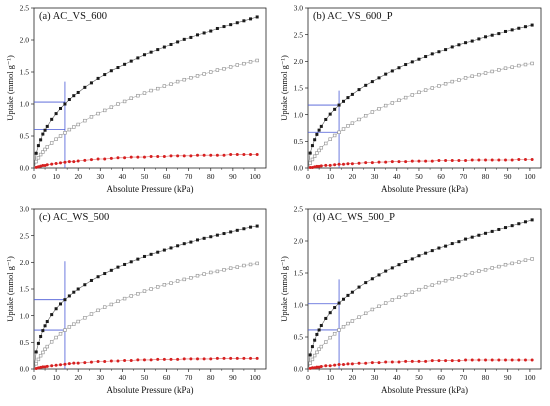  Describe the element at coordinates (420, 116) in the screenshot. I see `series-1-fit-line` at that location.